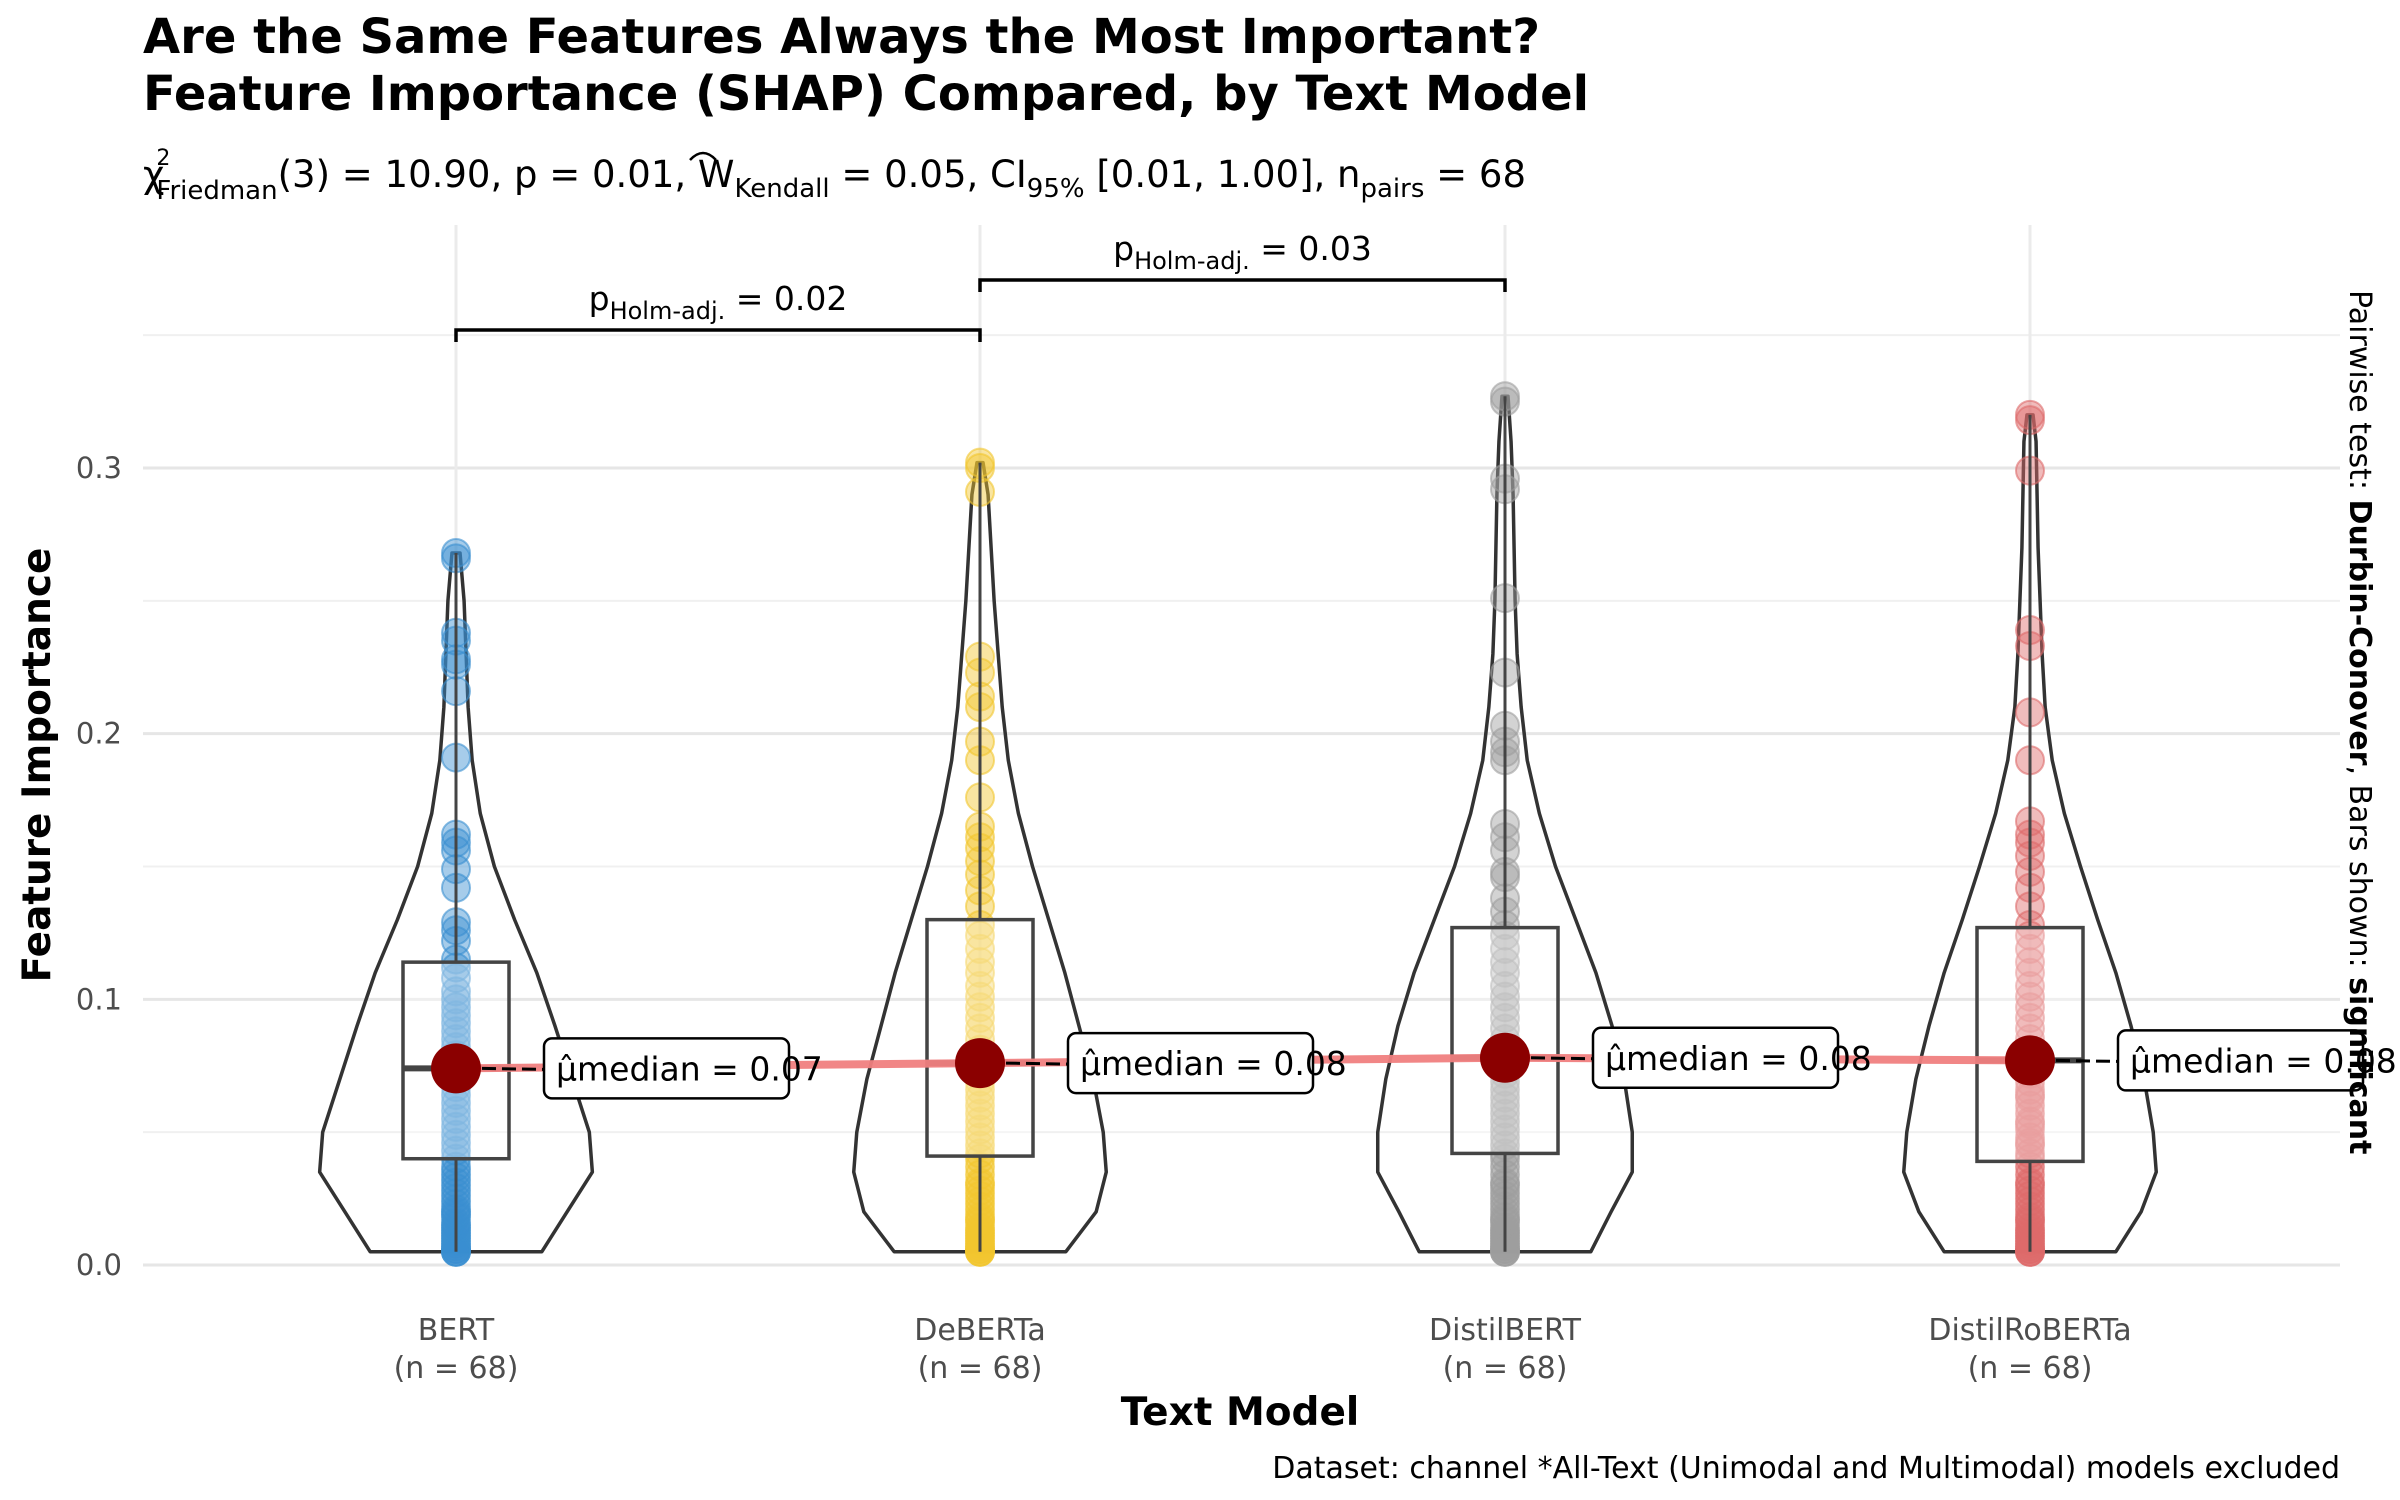  I want to click on median-points, so click(1243, 1063).